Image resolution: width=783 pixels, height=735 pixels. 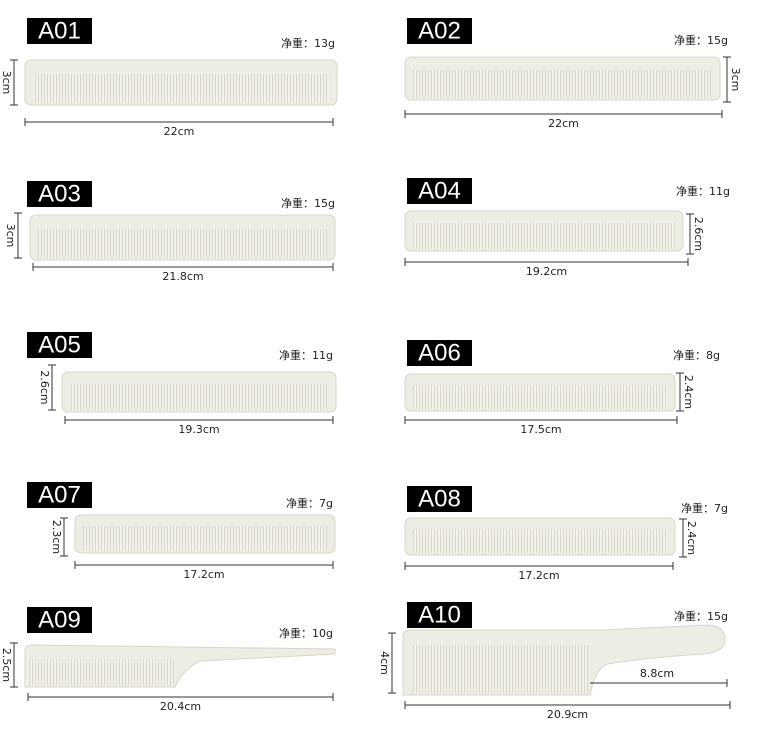 I want to click on product-item: A09 净重：10g 2.5cm 20.4cm, so click(x=168, y=659).